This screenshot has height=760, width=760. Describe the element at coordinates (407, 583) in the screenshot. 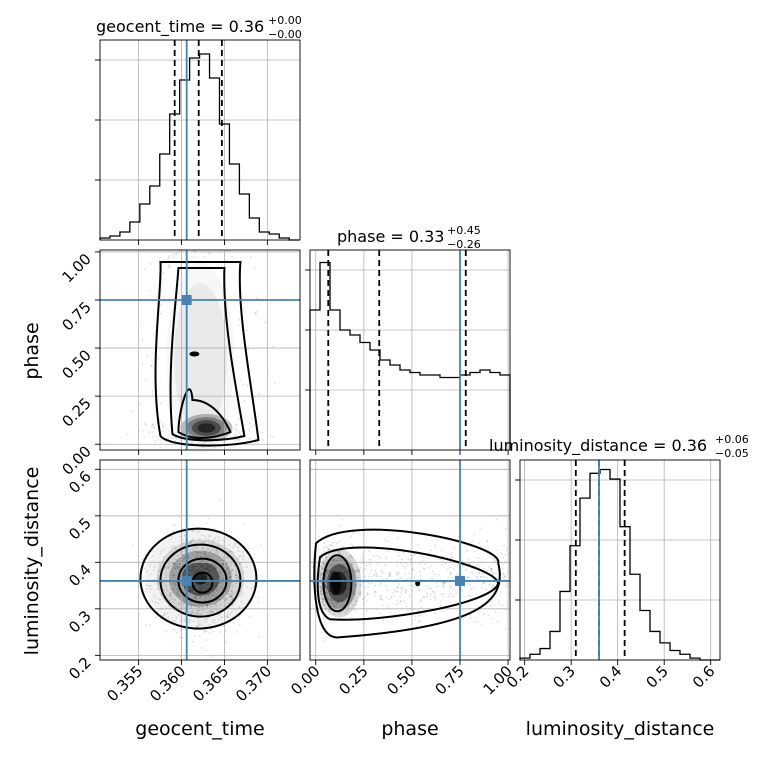

I see `contour-outer` at that location.